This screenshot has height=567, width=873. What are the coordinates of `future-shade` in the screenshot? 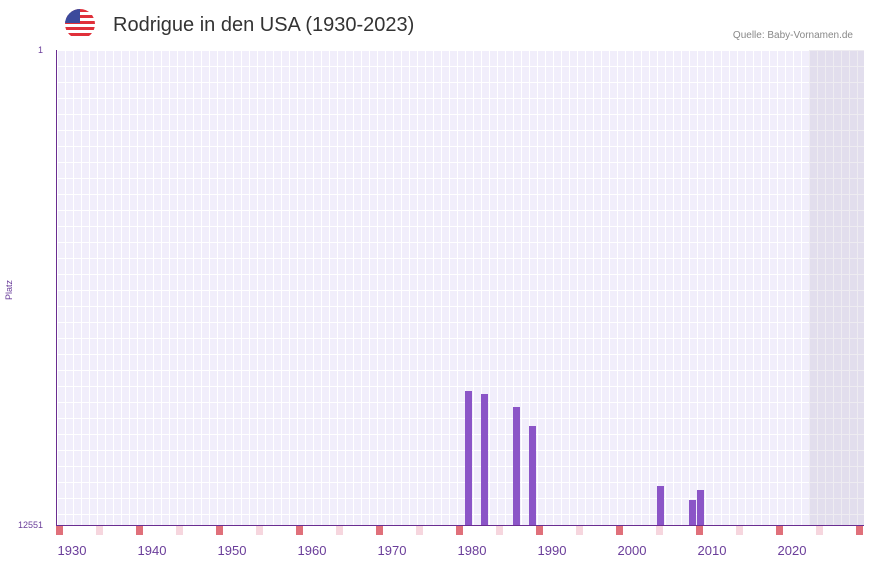 It's located at (836, 287).